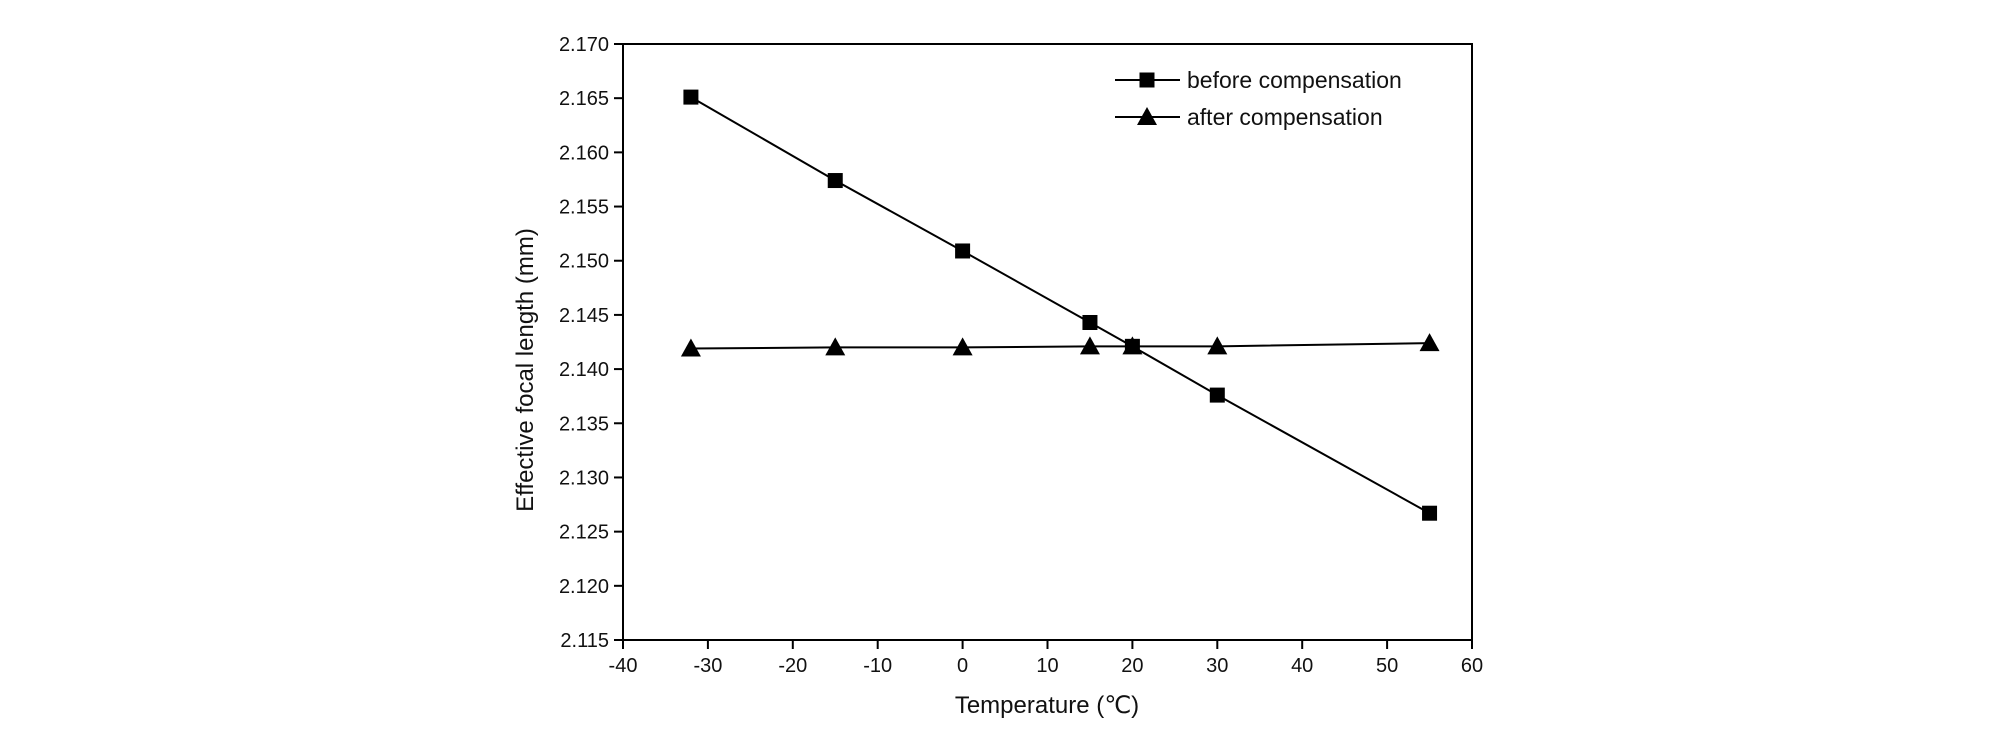  I want to click on series-line, so click(1060, 346).